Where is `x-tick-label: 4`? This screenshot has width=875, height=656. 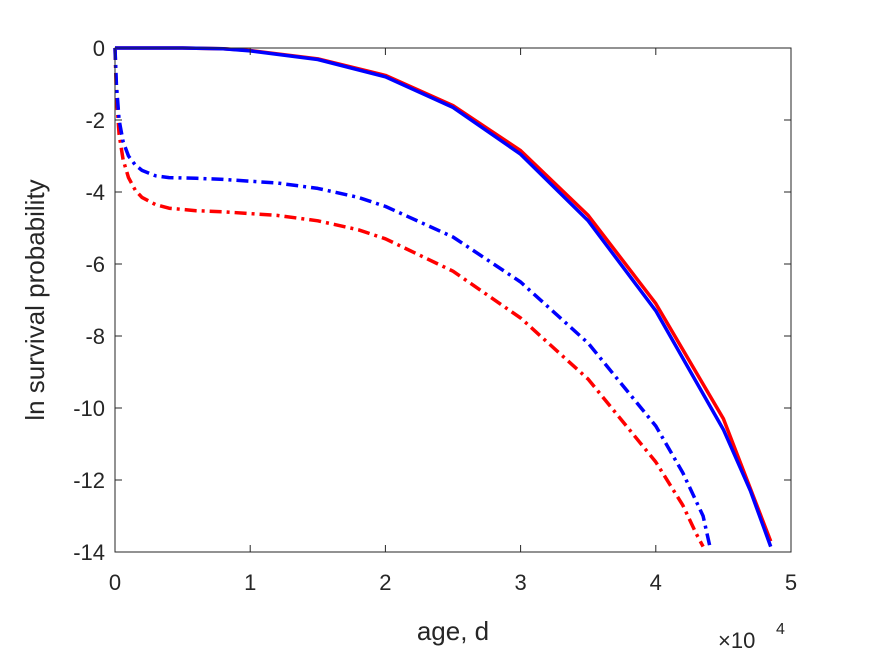
x-tick-label: 4 is located at coordinates (656, 582).